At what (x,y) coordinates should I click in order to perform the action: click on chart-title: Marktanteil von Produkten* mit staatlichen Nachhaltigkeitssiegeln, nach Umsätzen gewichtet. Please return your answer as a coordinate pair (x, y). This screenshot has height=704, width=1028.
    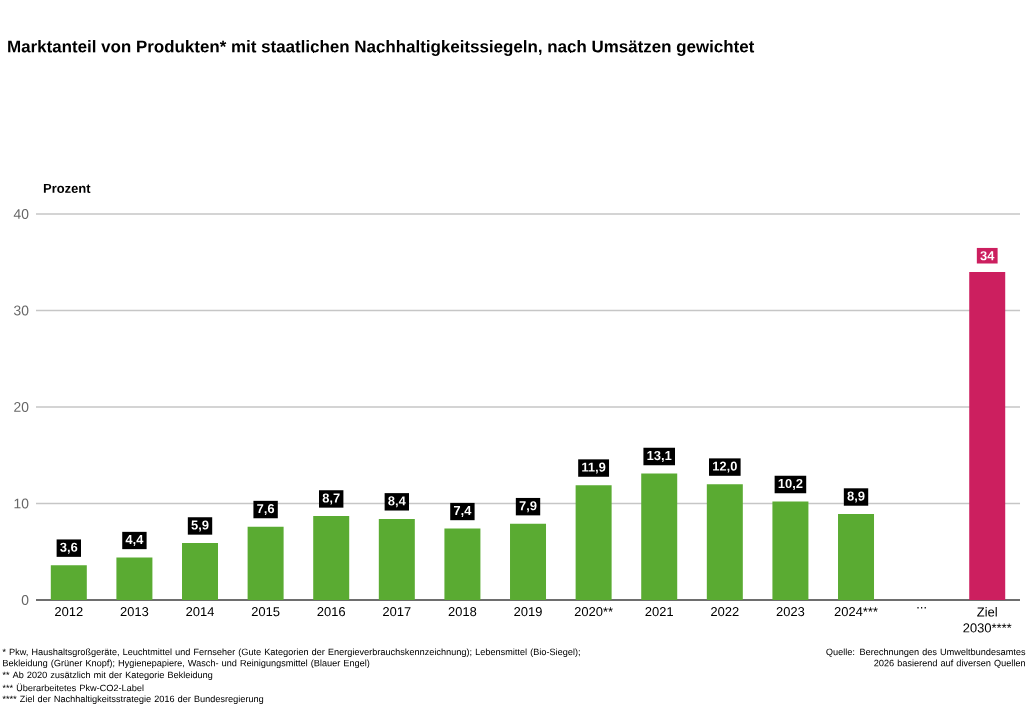
    Looking at the image, I should click on (381, 48).